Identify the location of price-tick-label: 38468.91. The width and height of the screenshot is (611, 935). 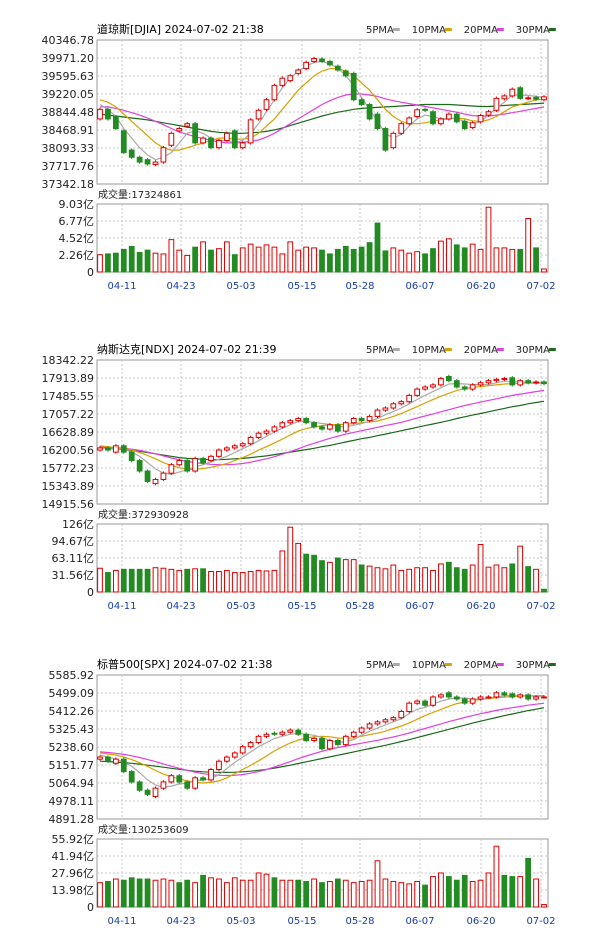
(68, 130).